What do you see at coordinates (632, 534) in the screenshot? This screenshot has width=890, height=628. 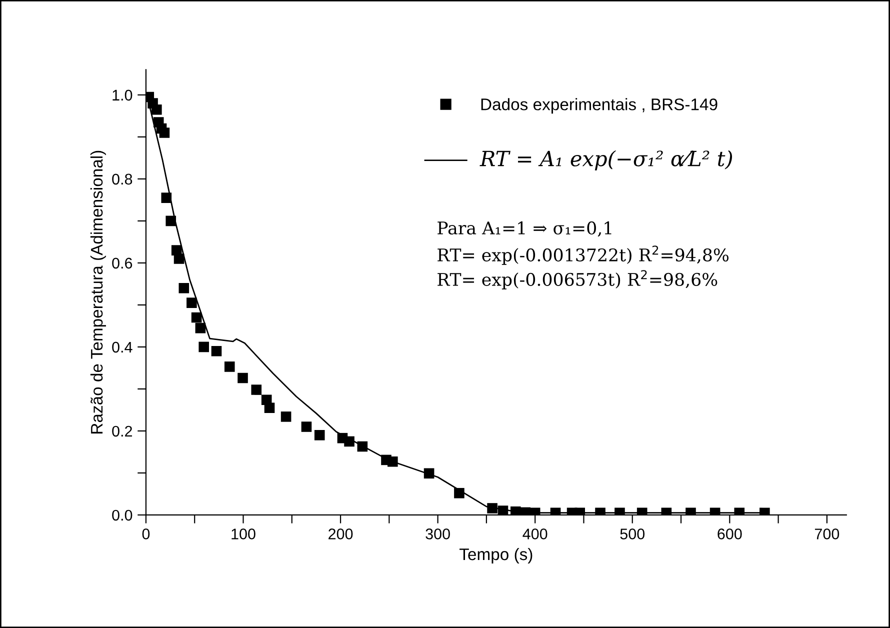 I see `x-tick-label: 500` at bounding box center [632, 534].